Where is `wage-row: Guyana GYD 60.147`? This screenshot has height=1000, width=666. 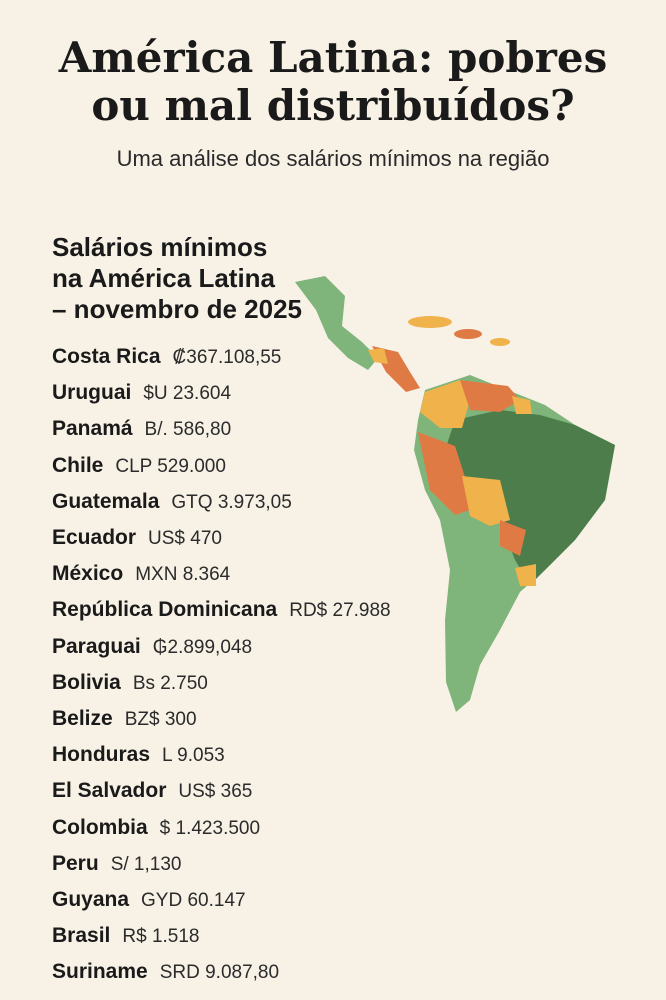 wage-row: Guyana GYD 60.147 is located at coordinates (149, 900).